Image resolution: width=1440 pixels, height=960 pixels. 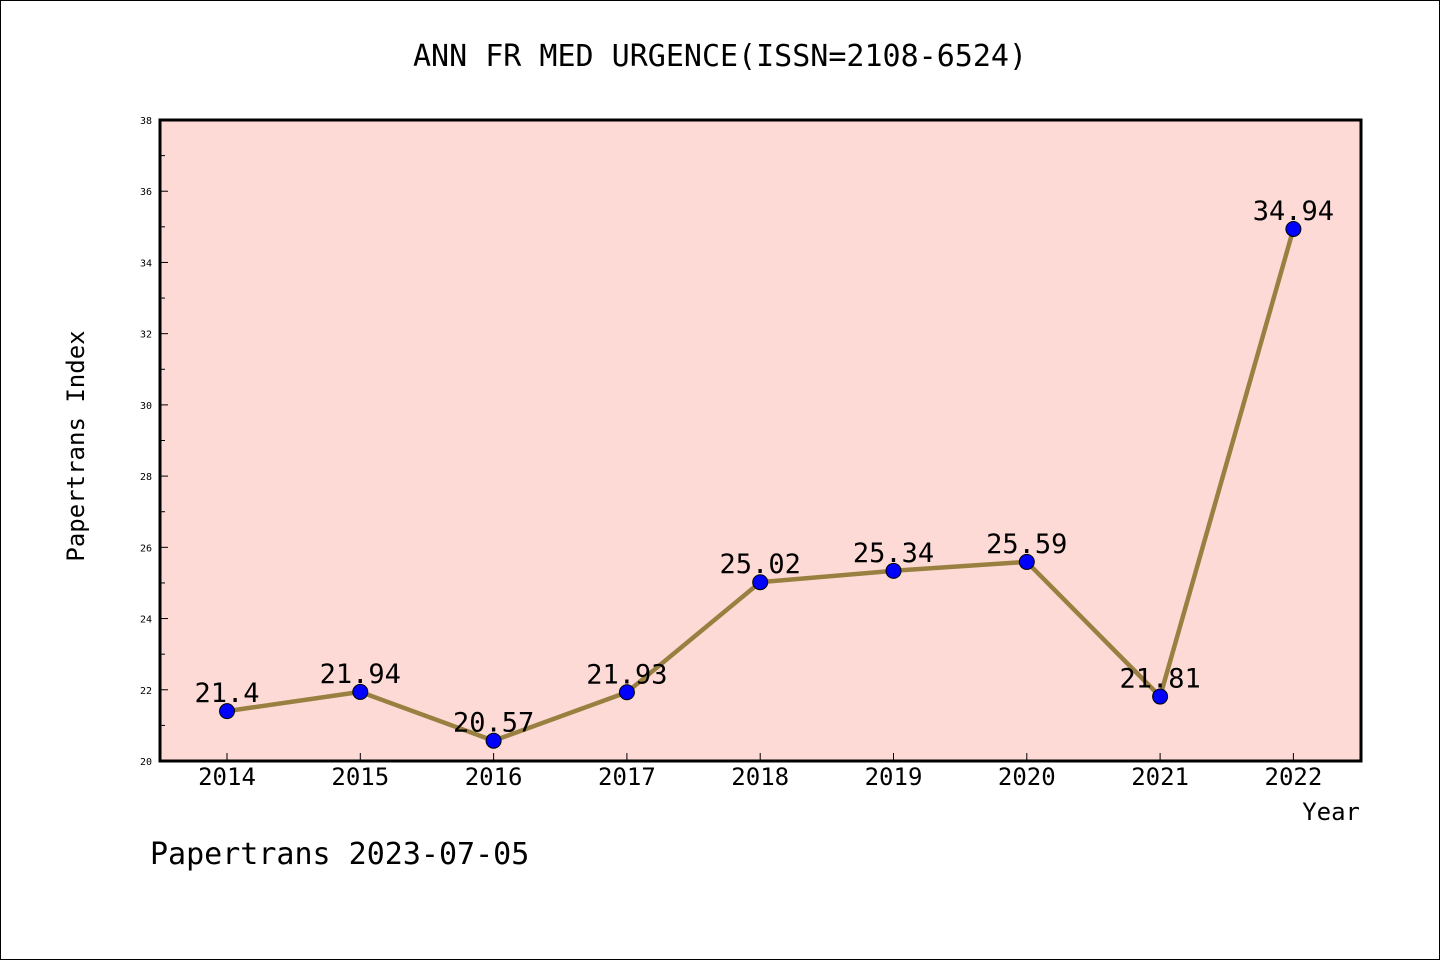 I want to click on x-axis-title: Year, so click(x=1331, y=812).